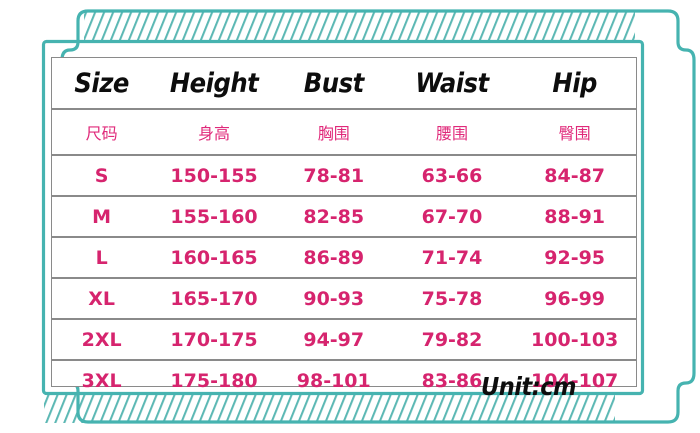 The width and height of the screenshot is (700, 433). Describe the element at coordinates (574, 217) in the screenshot. I see `cell-hip: 88-91` at that location.